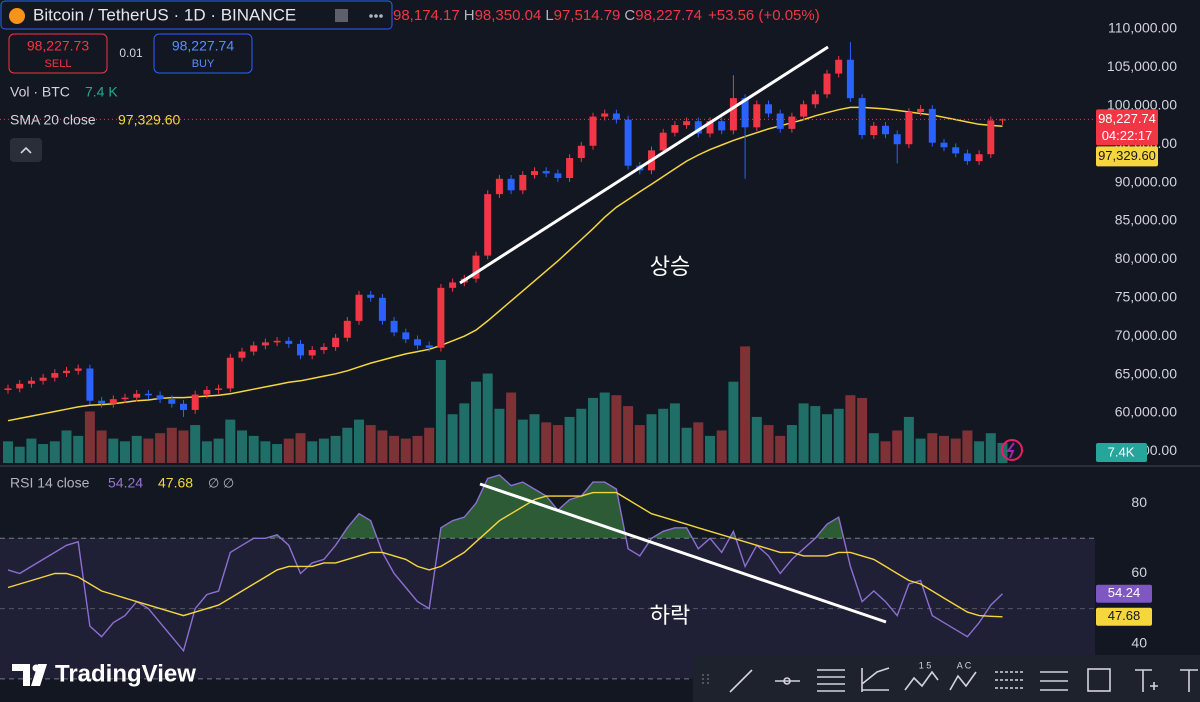 Image resolution: width=1200 pixels, height=702 pixels. I want to click on rsi-tick-label: 60, so click(1139, 572).